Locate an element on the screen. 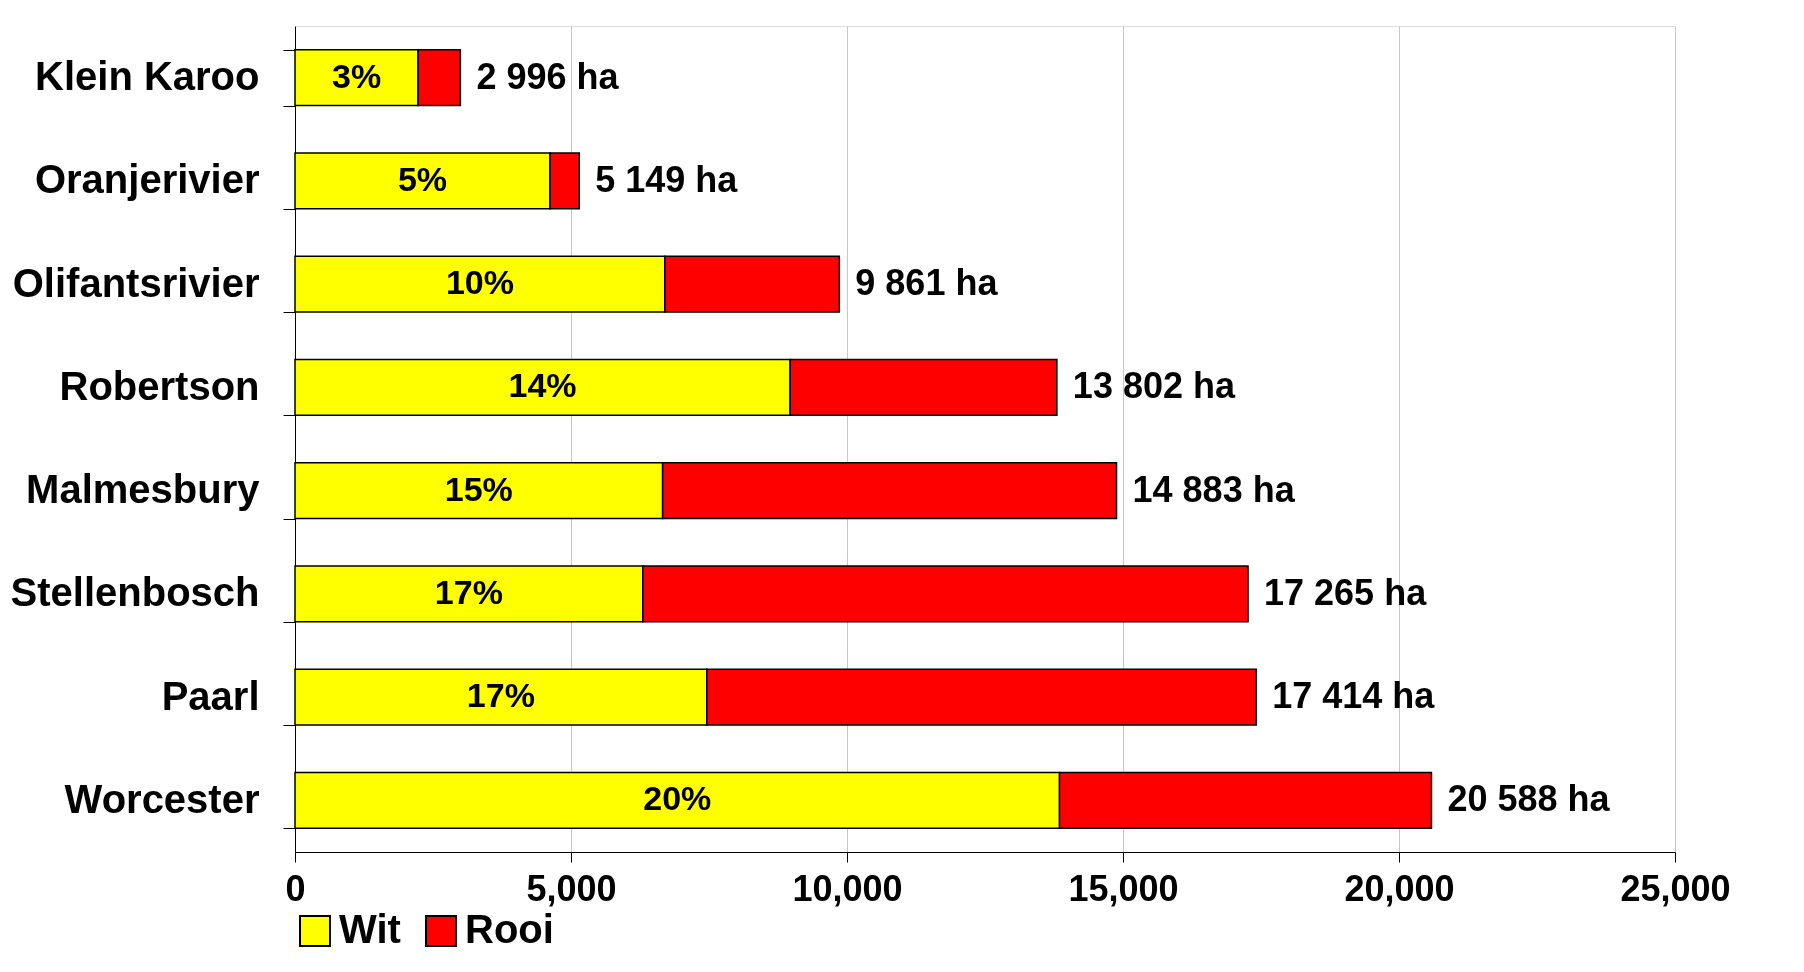 Image resolution: width=1804 pixels, height=972 pixels. annotation: 10% is located at coordinates (479, 282).